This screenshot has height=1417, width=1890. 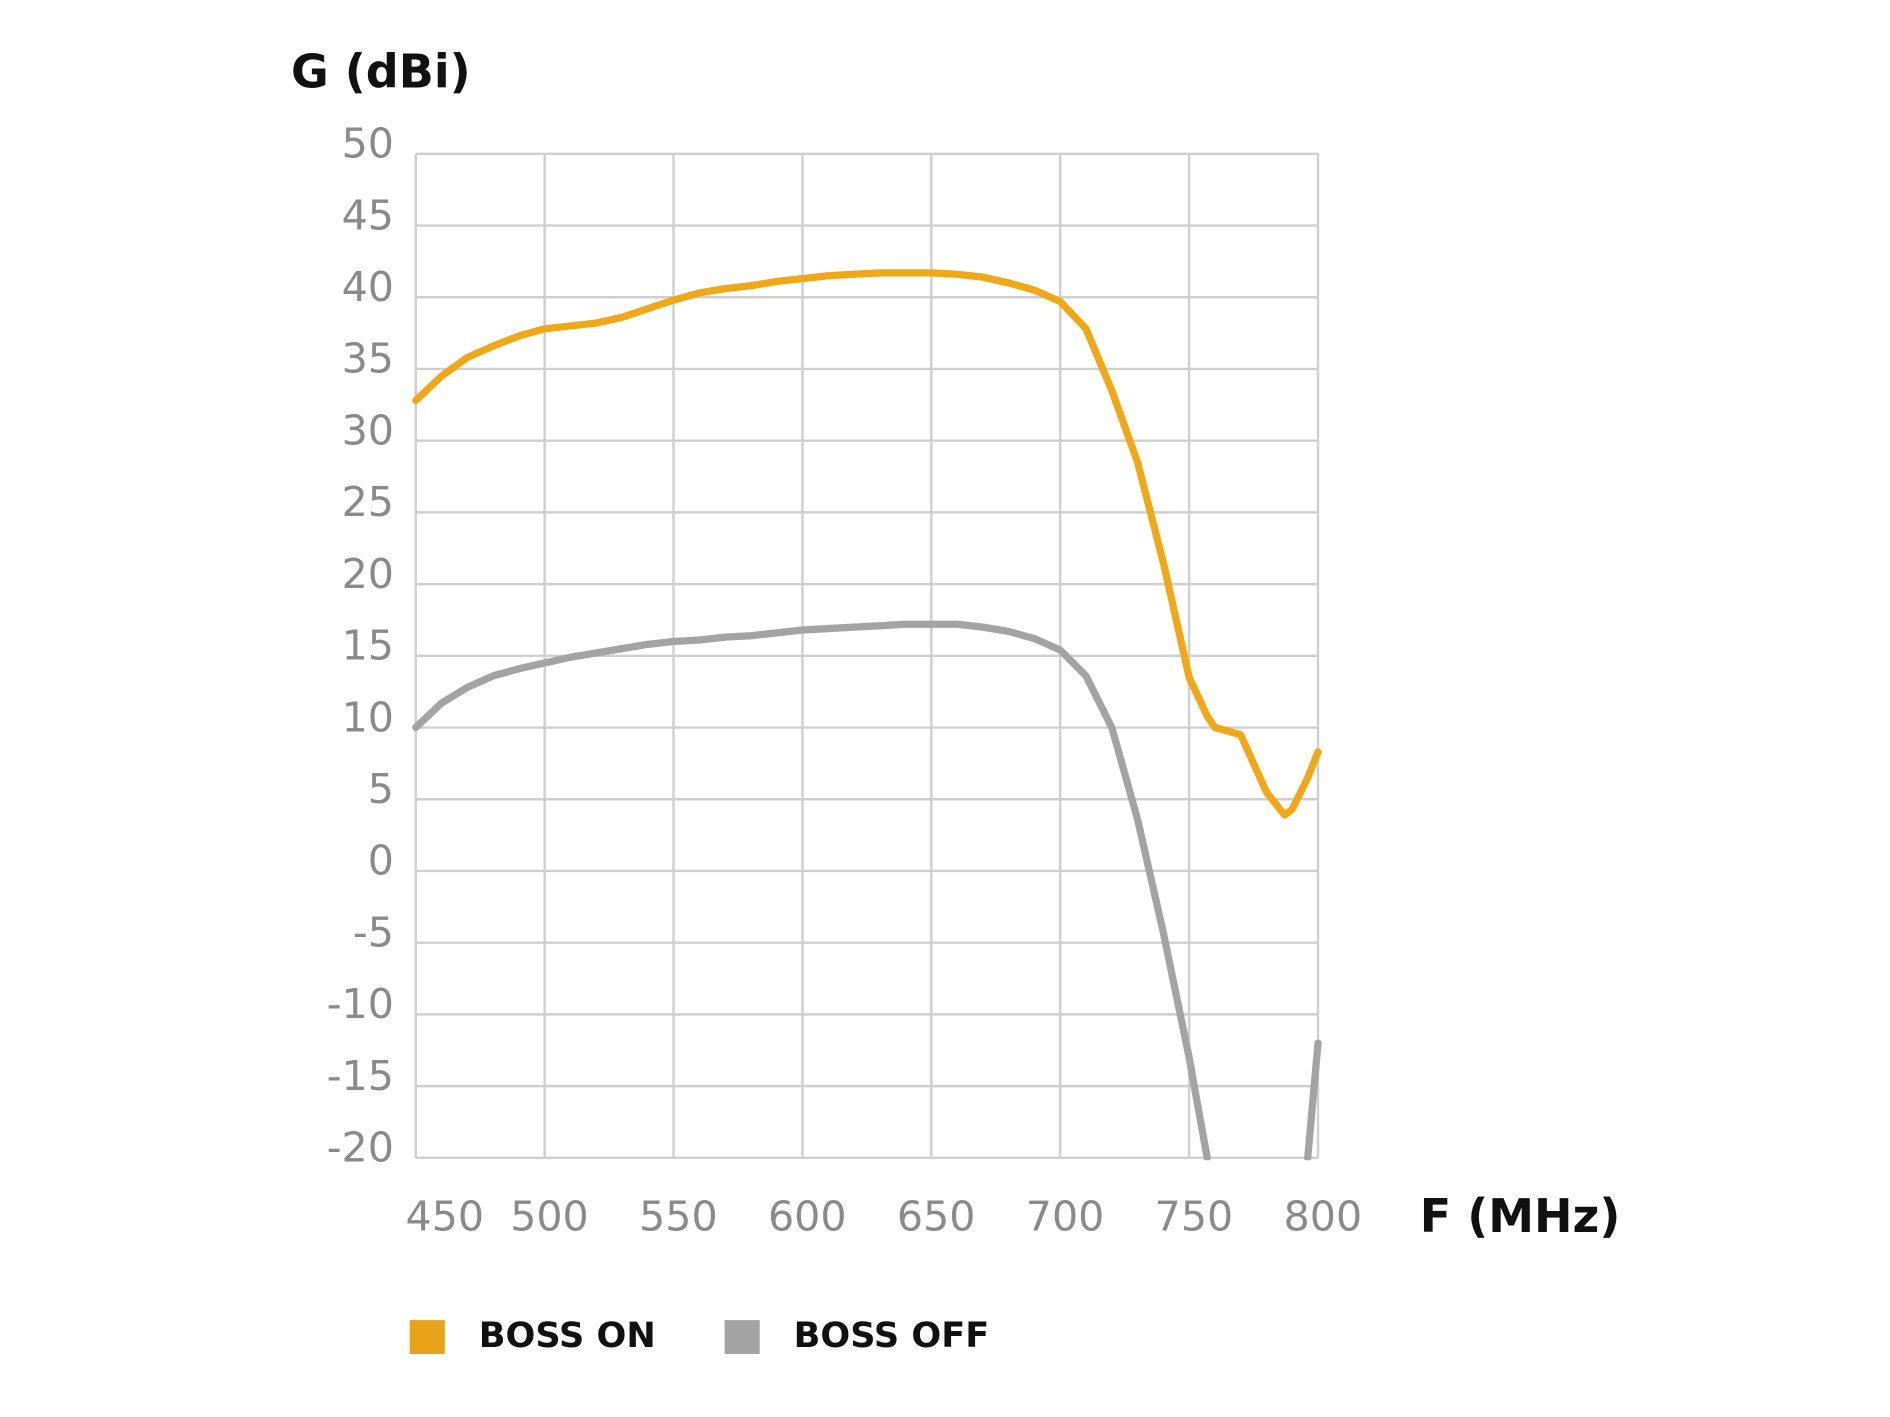 I want to click on y-tick-label: -15, so click(x=360, y=1076).